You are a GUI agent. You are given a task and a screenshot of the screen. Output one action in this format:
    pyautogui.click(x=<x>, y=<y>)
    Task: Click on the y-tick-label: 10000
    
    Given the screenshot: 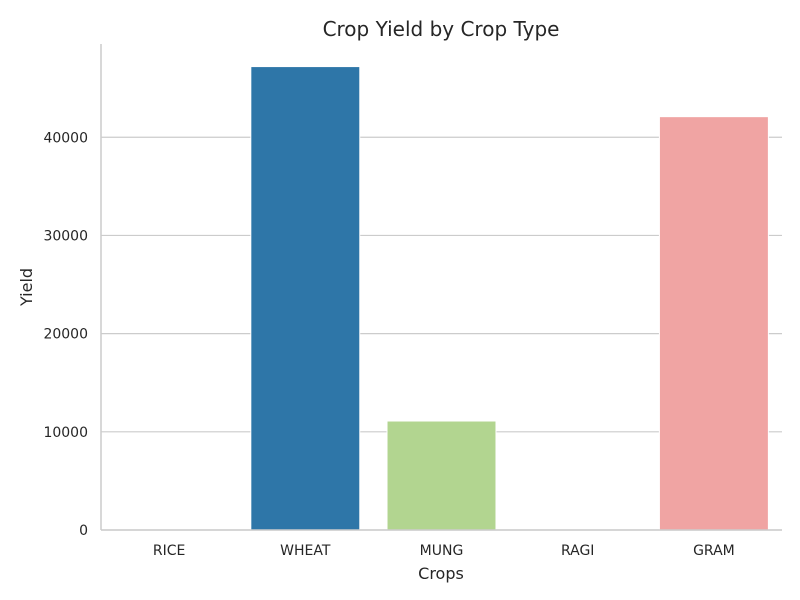 What is the action you would take?
    pyautogui.click(x=65, y=433)
    